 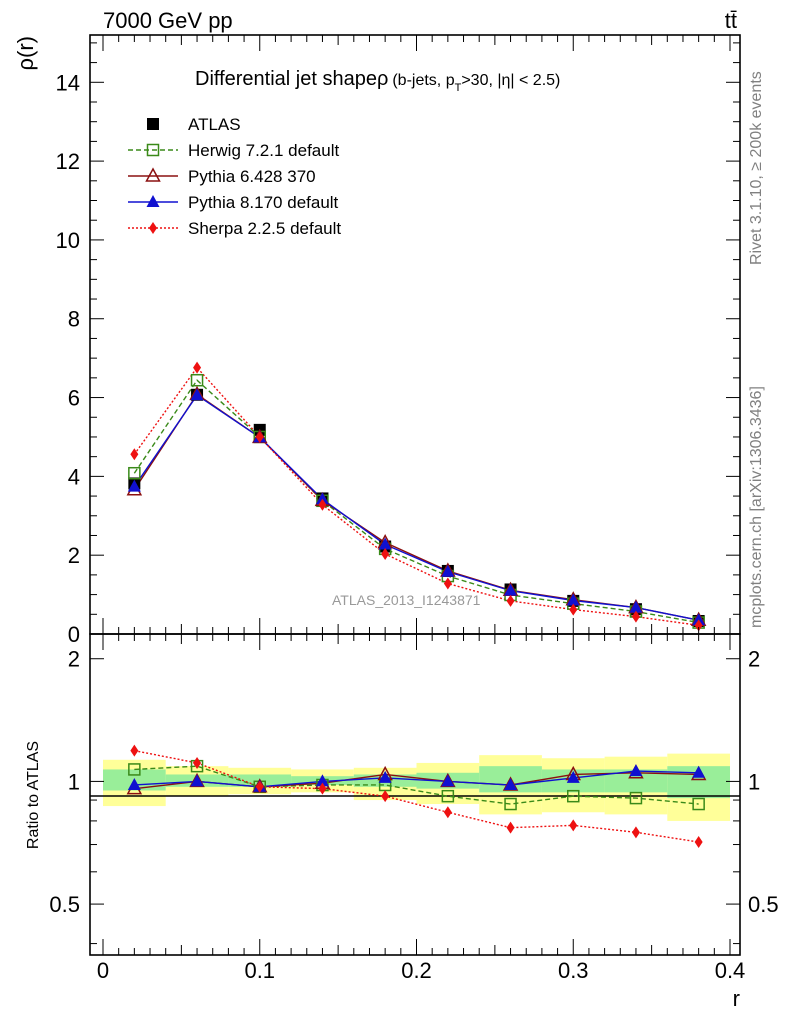 What do you see at coordinates (730, 970) in the screenshot?
I see `ratio-xtick-label: 0.4` at bounding box center [730, 970].